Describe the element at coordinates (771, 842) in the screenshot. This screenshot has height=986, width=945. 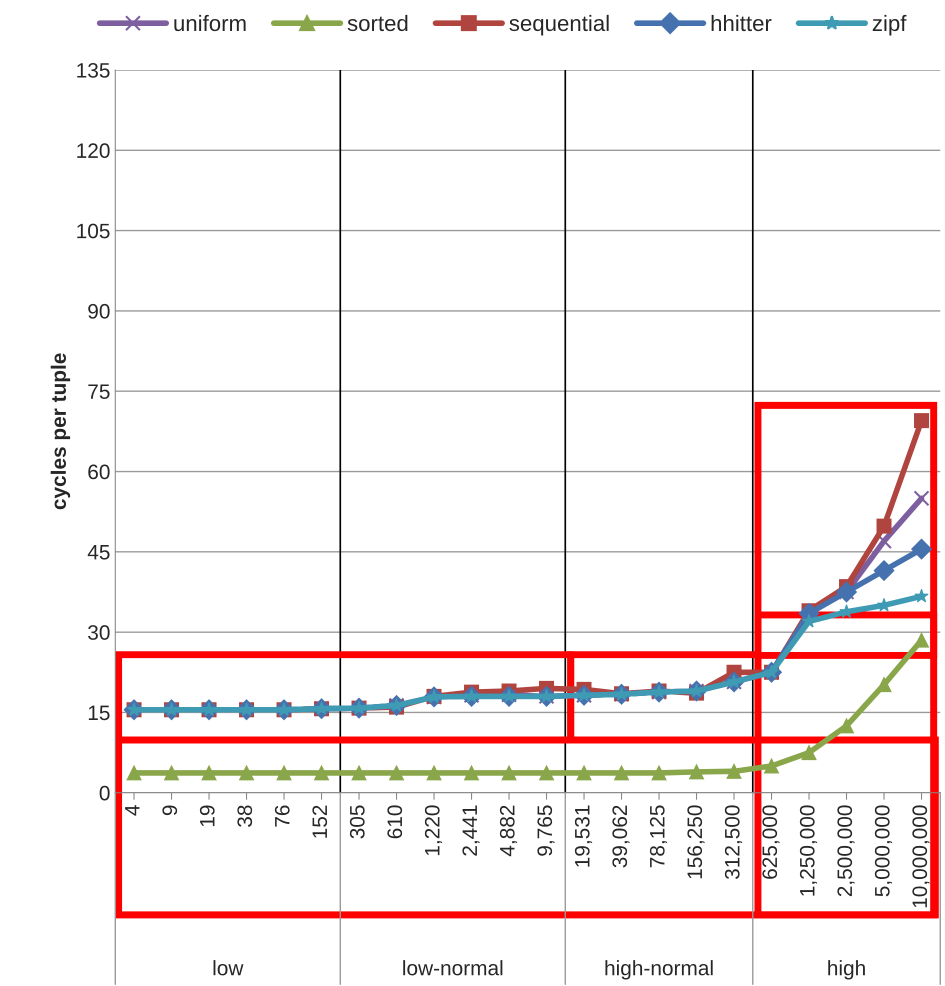
I see `x-tick-label: 625,000` at that location.